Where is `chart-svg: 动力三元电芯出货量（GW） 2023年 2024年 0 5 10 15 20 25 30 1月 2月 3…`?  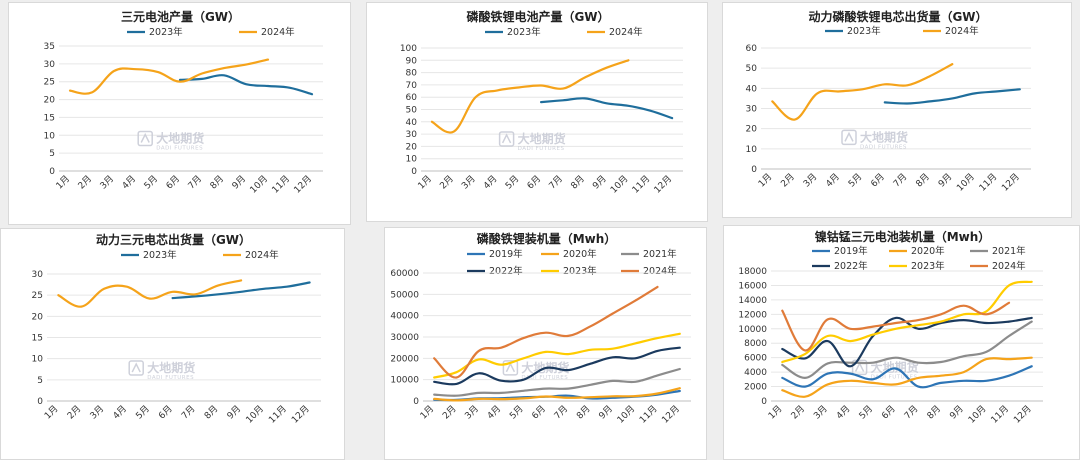
chart-svg: 动力三元电芯出货量（GW） 2023年 2024年 0 5 10 15 20 25 30 1月 2月 3… is located at coordinates (176, 329).